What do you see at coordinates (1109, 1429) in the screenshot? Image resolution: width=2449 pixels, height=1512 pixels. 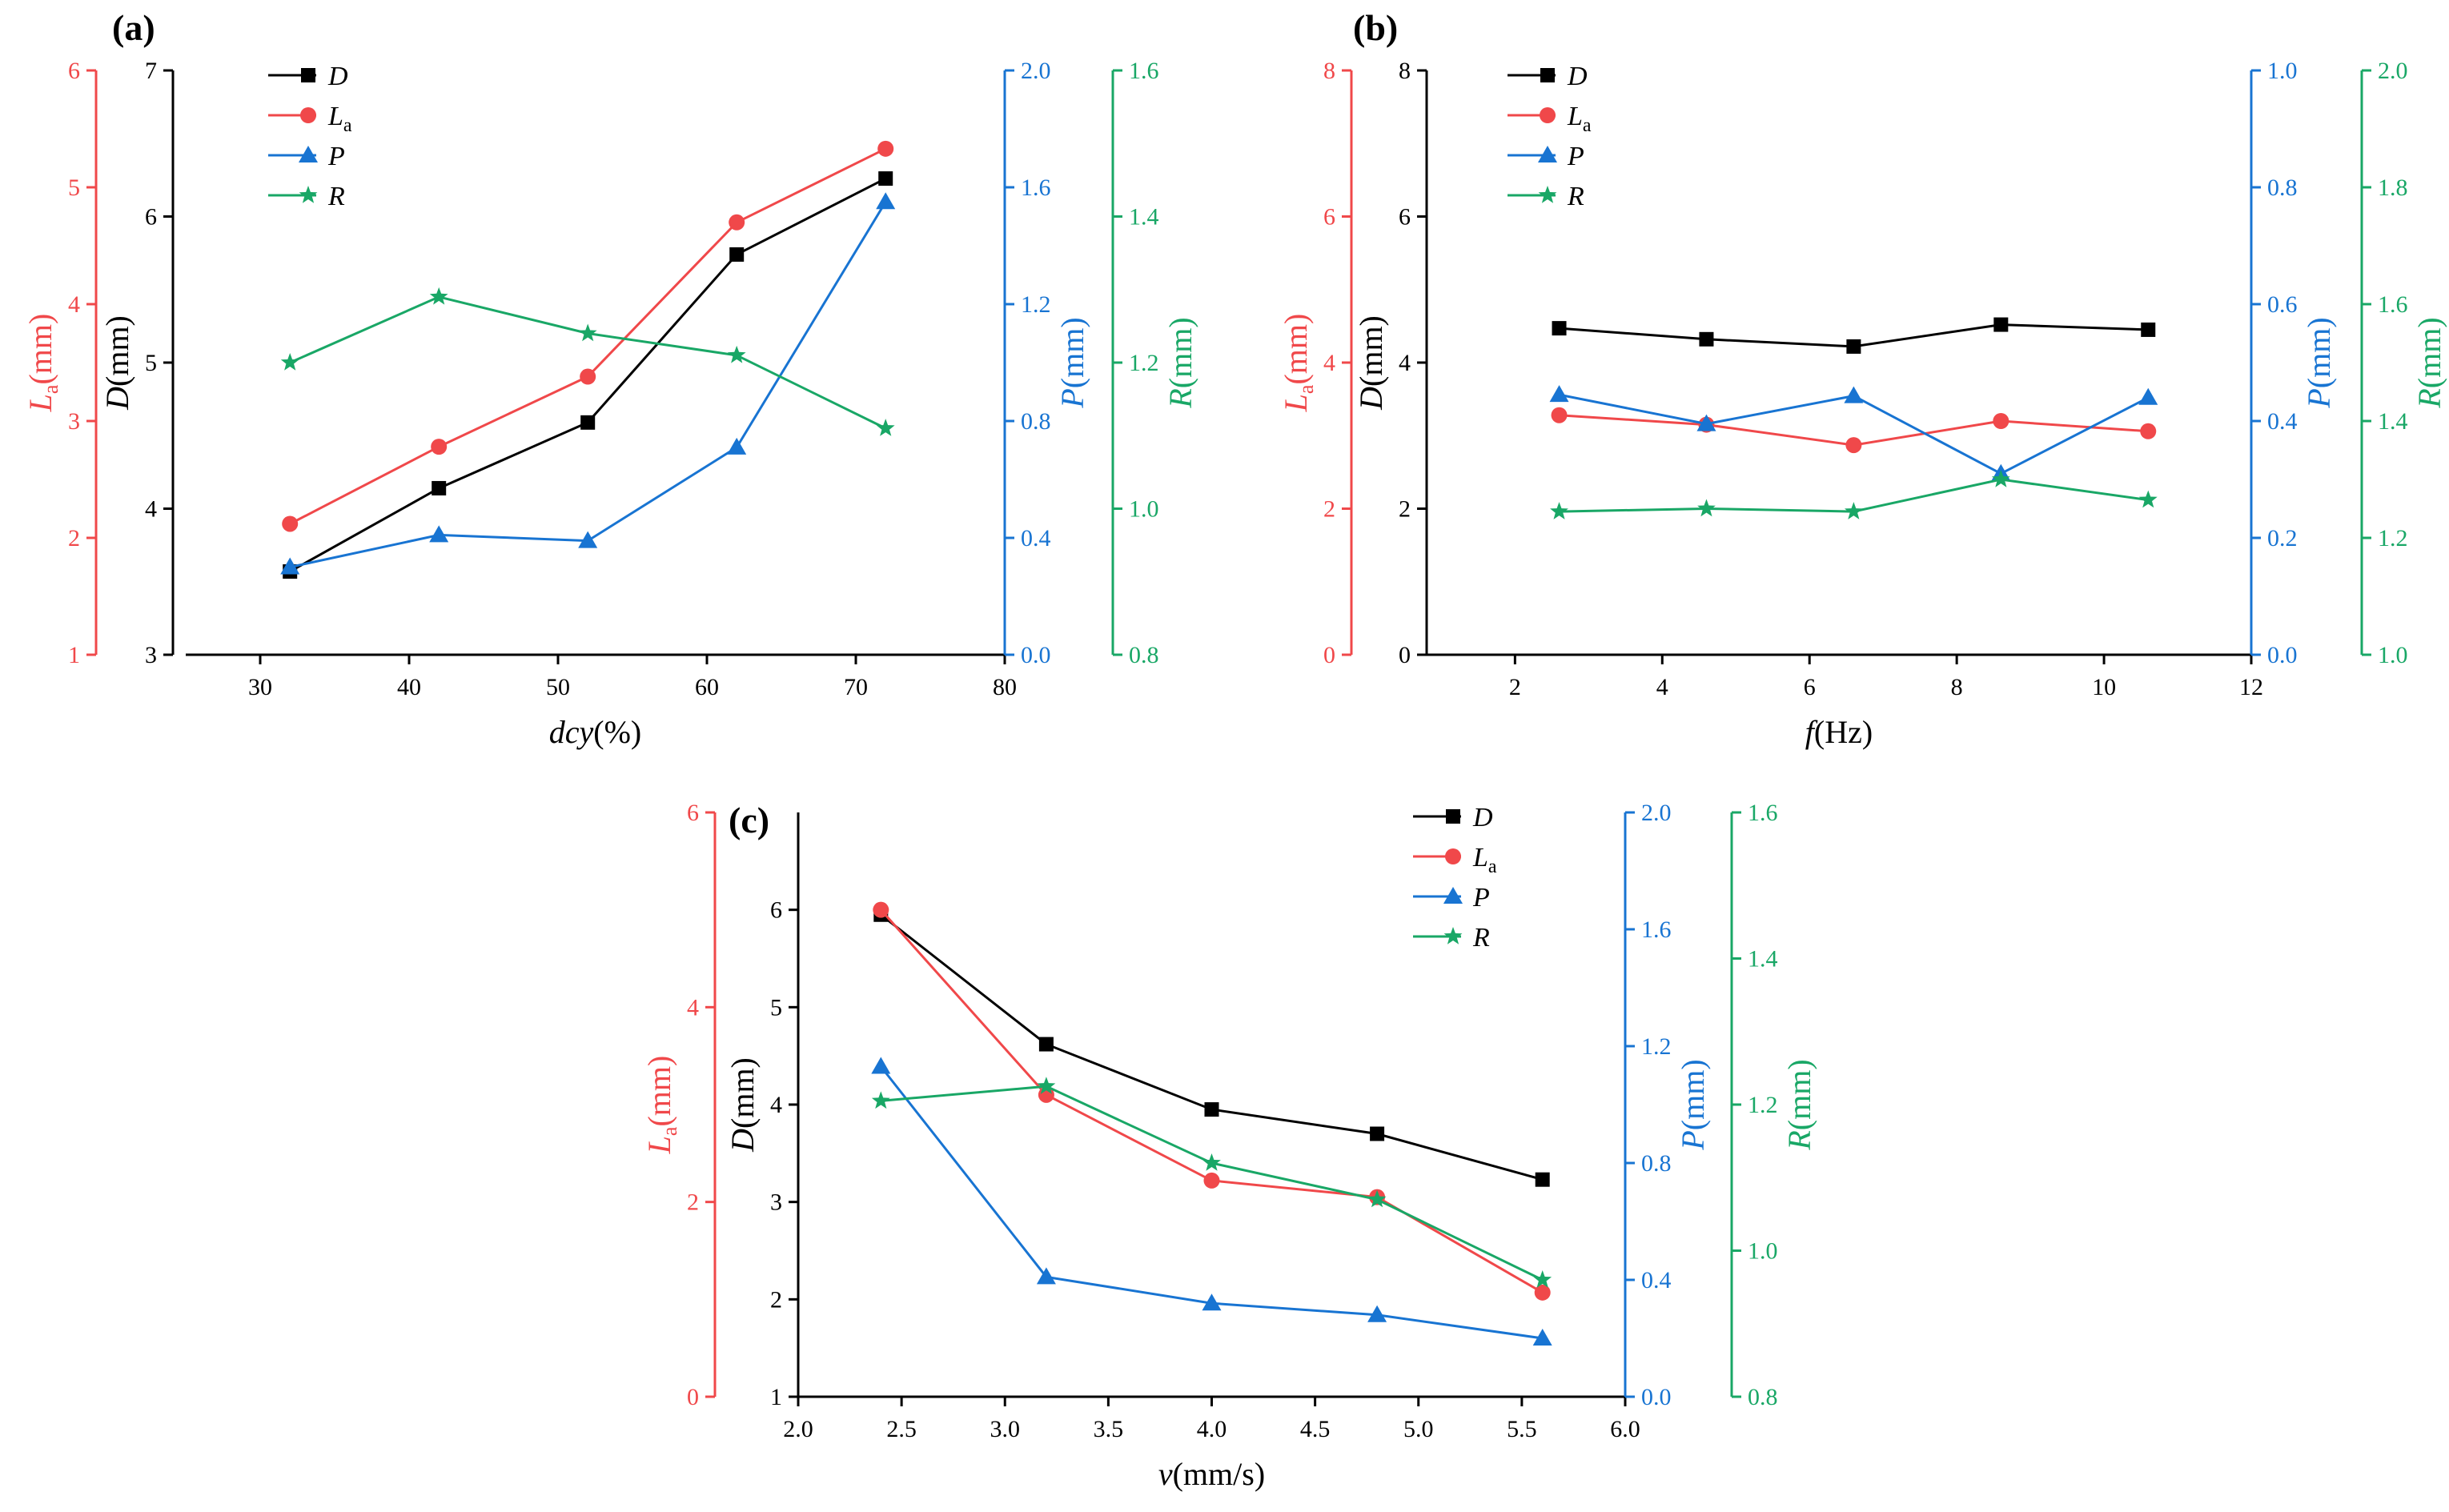 I see `x-tick-label: 3.5` at bounding box center [1109, 1429].